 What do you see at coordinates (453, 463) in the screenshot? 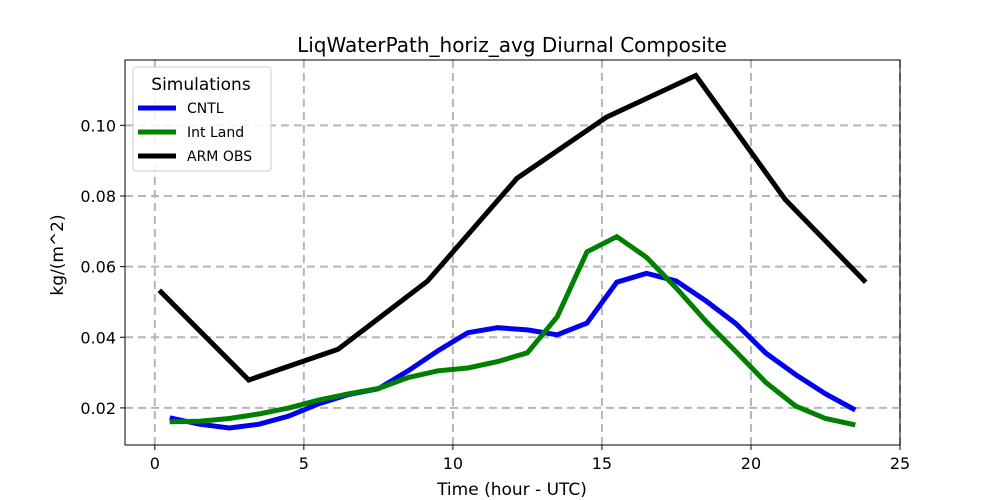
I see `x-tick-label: 10` at bounding box center [453, 463].